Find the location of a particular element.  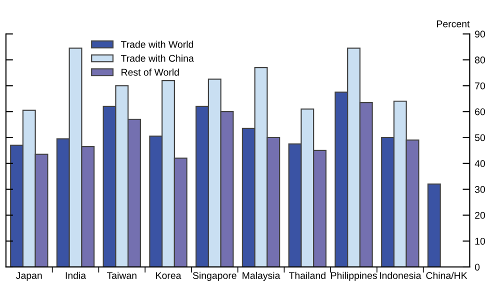

y-tick-label: 60 is located at coordinates (480, 112).